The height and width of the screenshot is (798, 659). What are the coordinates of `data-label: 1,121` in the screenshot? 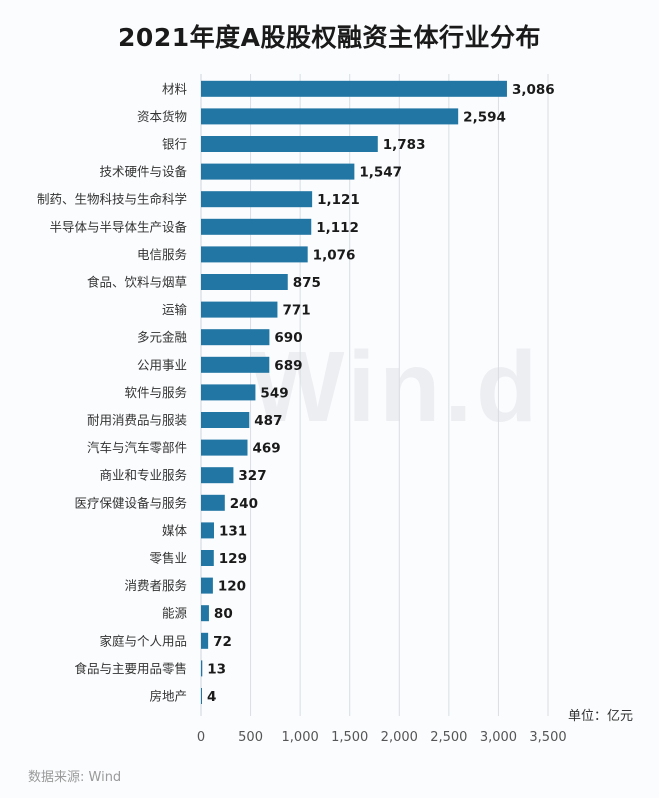 It's located at (338, 200).